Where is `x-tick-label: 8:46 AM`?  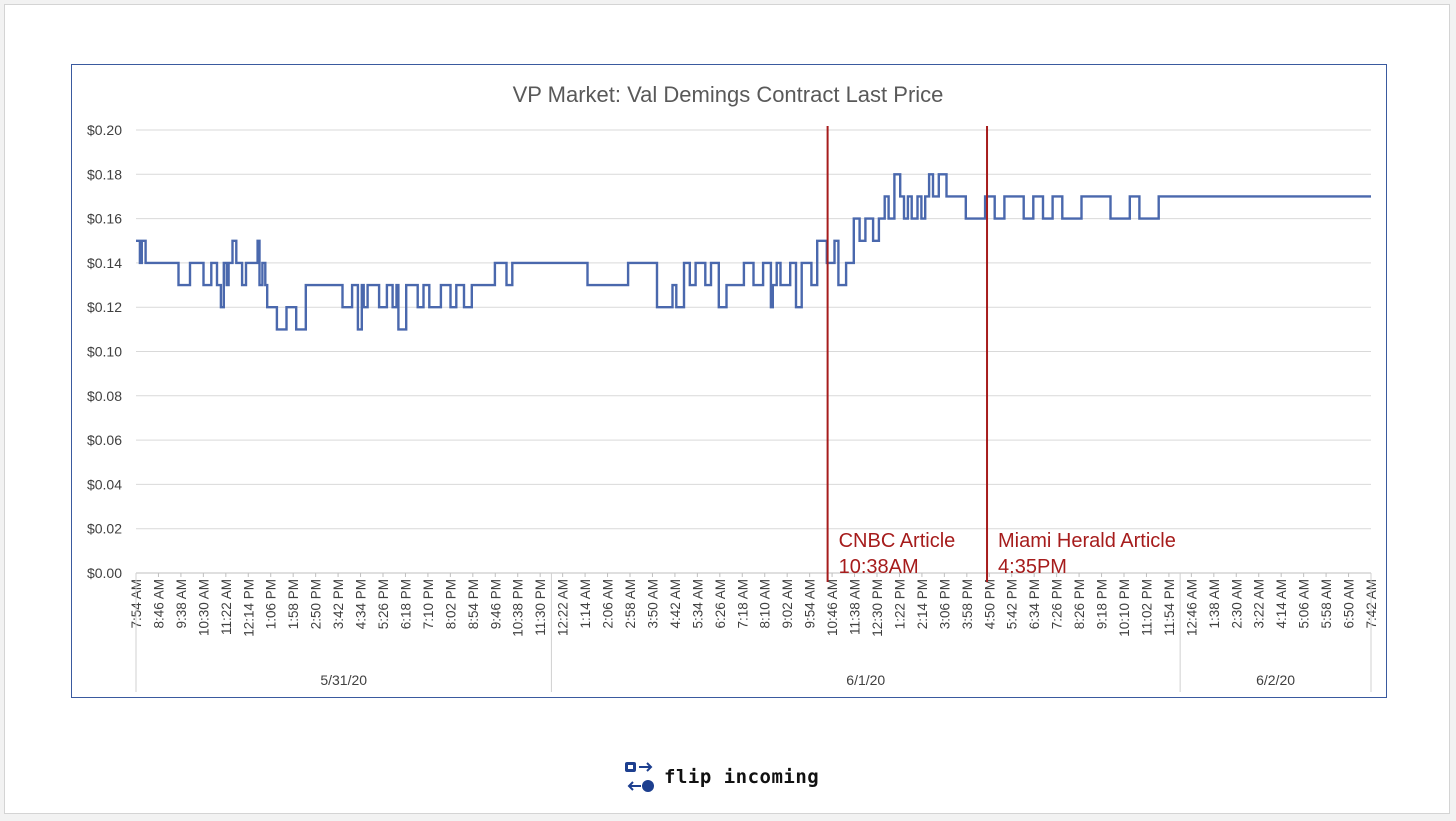
x-tick-label: 8:46 AM is located at coordinates (158, 604).